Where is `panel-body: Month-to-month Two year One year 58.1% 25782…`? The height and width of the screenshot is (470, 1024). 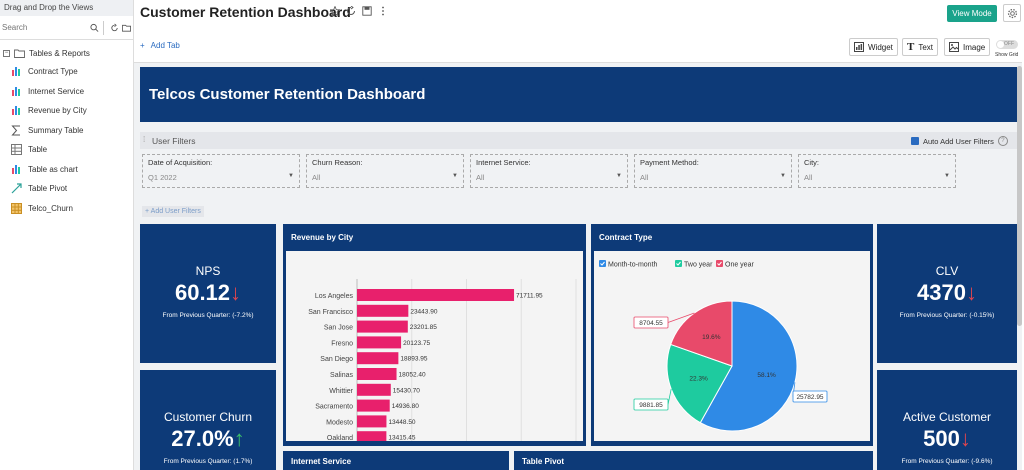 panel-body: Month-to-month Two year One year 58.1% 25782… is located at coordinates (732, 346).